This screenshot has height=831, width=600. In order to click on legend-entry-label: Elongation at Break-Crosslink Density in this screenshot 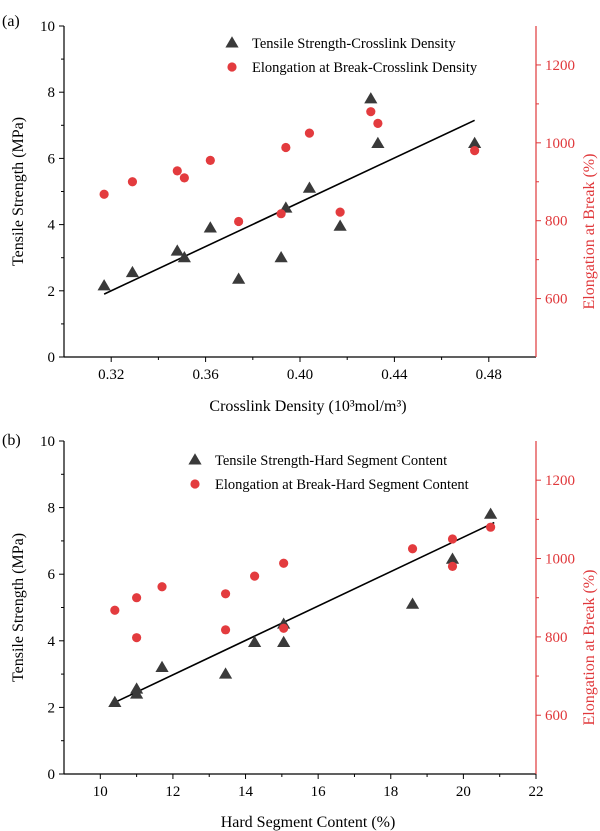, I will do `click(365, 68)`.